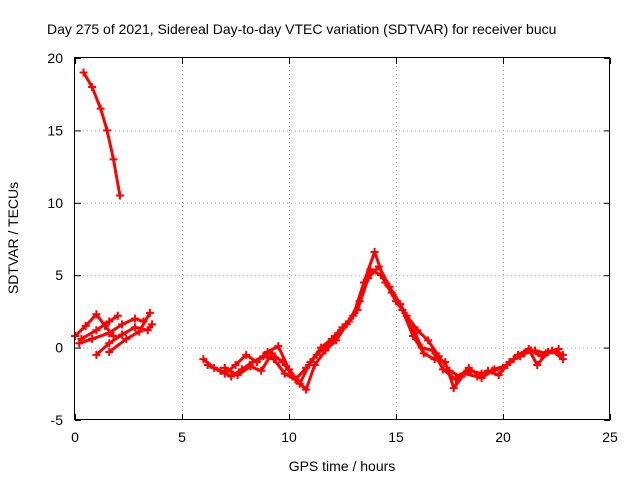 The image size is (640, 480). I want to click on series-track-early-a, so click(94, 325).